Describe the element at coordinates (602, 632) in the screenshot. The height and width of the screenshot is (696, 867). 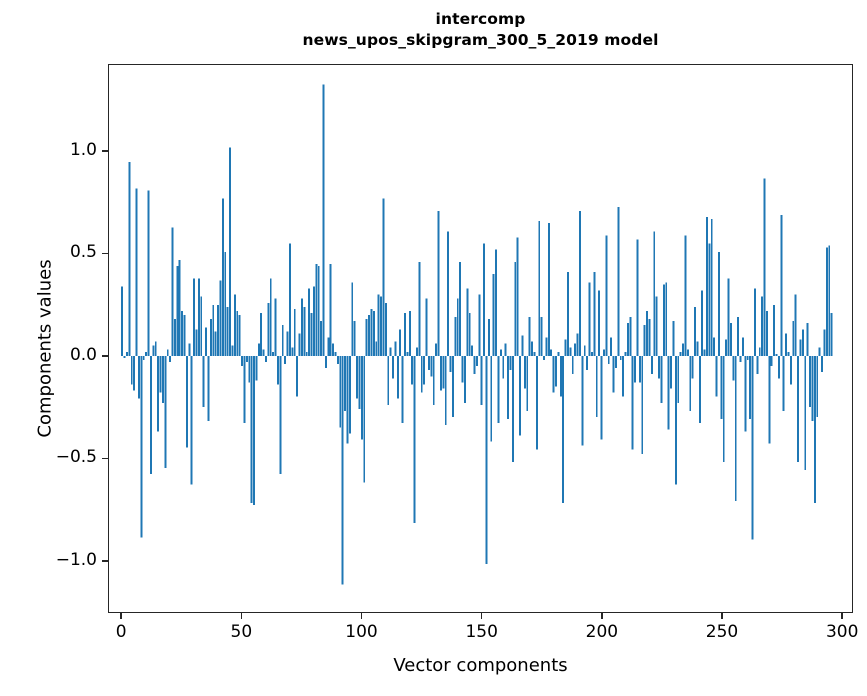
I see `x-tick-label: 200` at that location.